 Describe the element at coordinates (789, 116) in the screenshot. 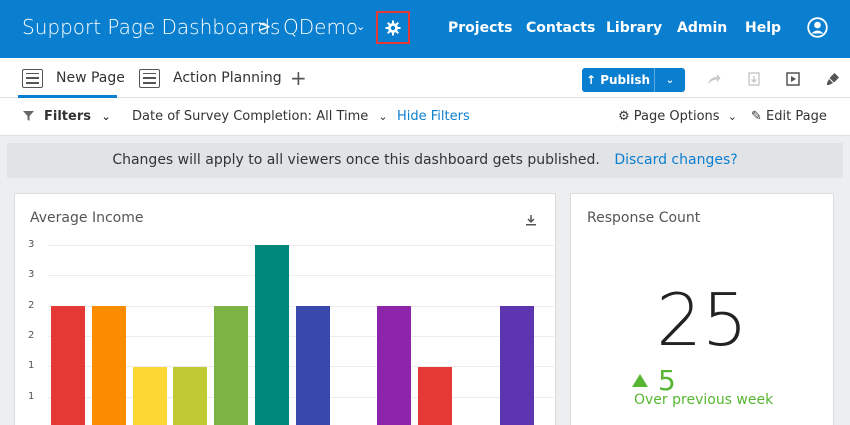

I see `edit-page-button: ✎ Edit Page` at that location.